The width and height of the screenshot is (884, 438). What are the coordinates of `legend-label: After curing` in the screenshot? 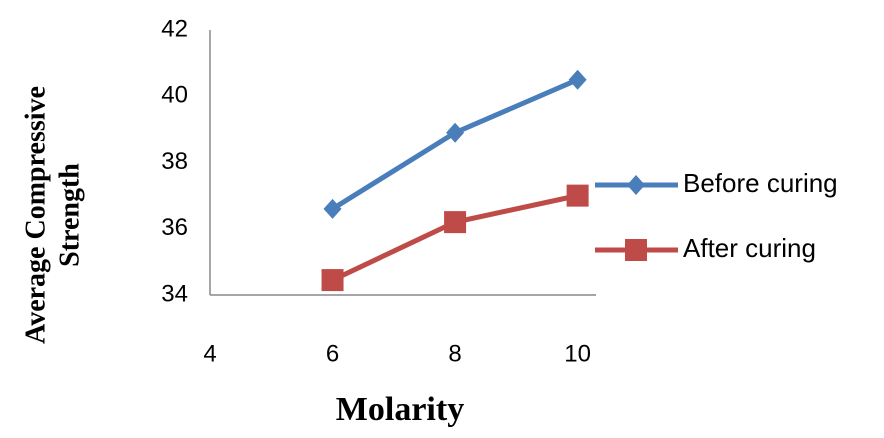 It's located at (749, 248).